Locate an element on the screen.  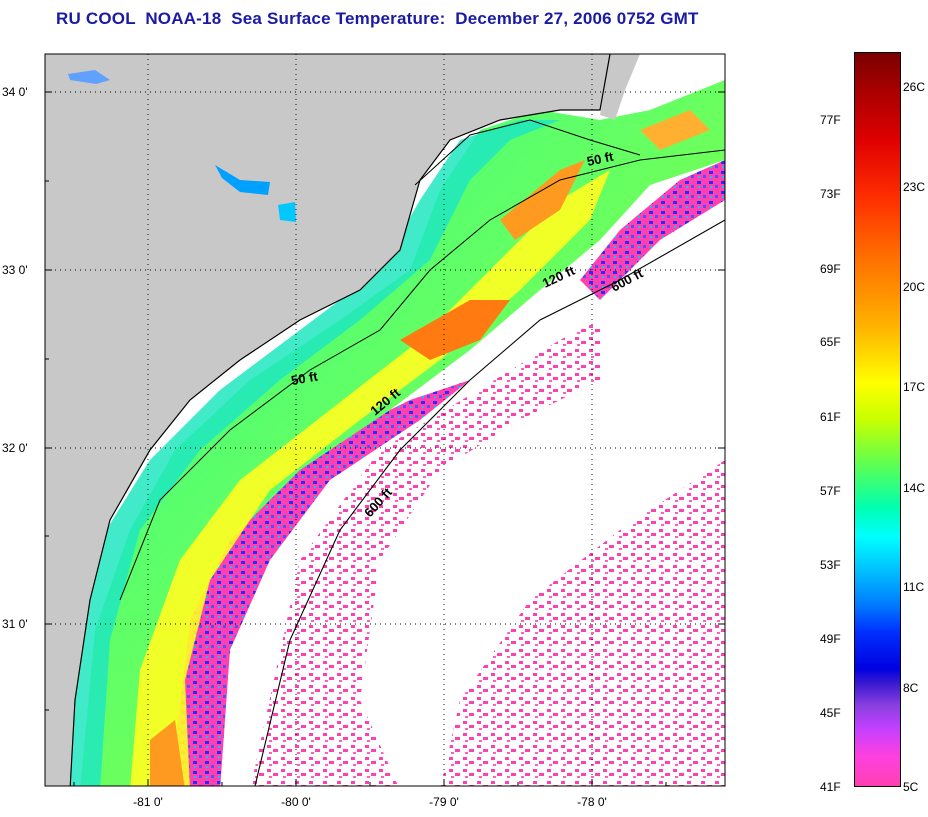
cb-f-49: 49F is located at coordinates (830, 639).